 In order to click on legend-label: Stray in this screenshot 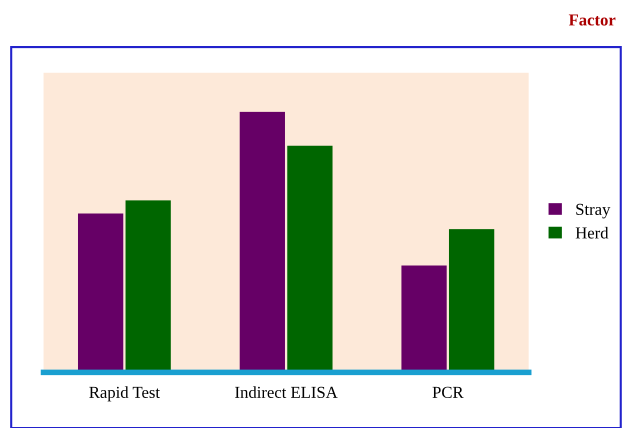, I will do `click(593, 211)`.